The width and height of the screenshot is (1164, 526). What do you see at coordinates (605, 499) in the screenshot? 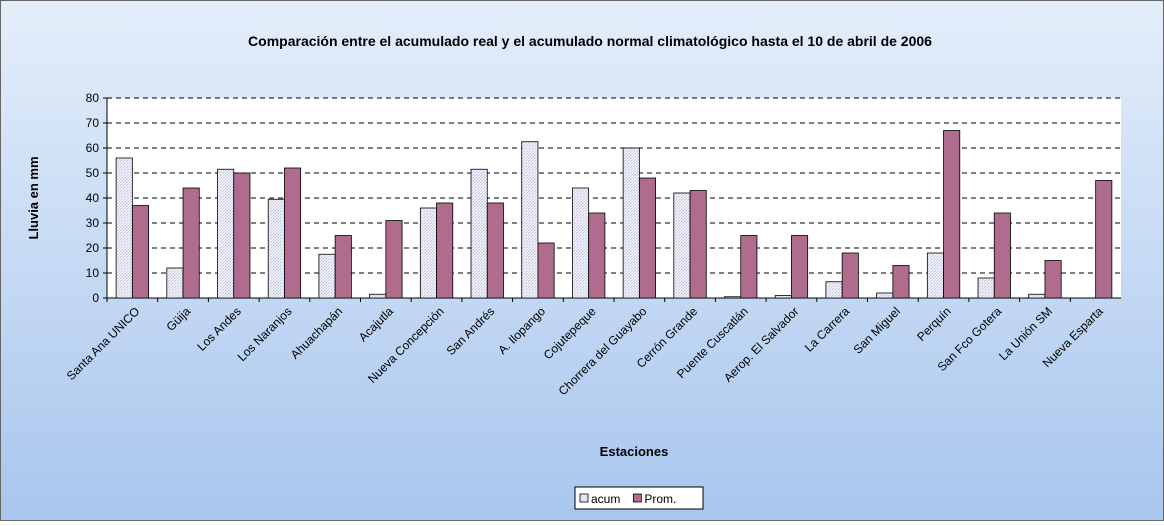
I see `legend-label: acum` at bounding box center [605, 499].